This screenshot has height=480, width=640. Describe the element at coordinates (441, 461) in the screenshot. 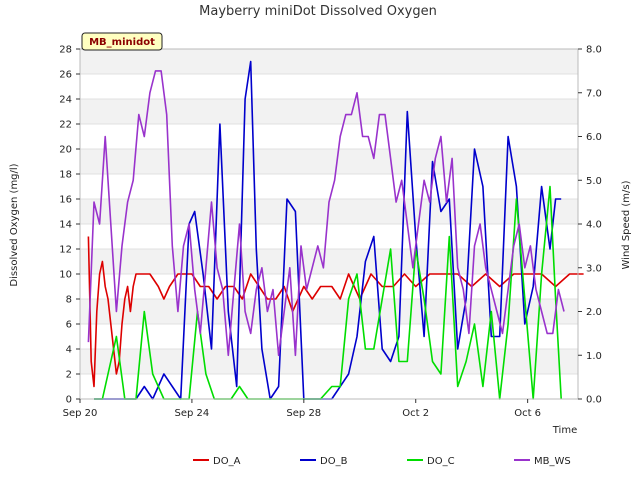

I see `legend-label-do-c: DO_C` at that location.